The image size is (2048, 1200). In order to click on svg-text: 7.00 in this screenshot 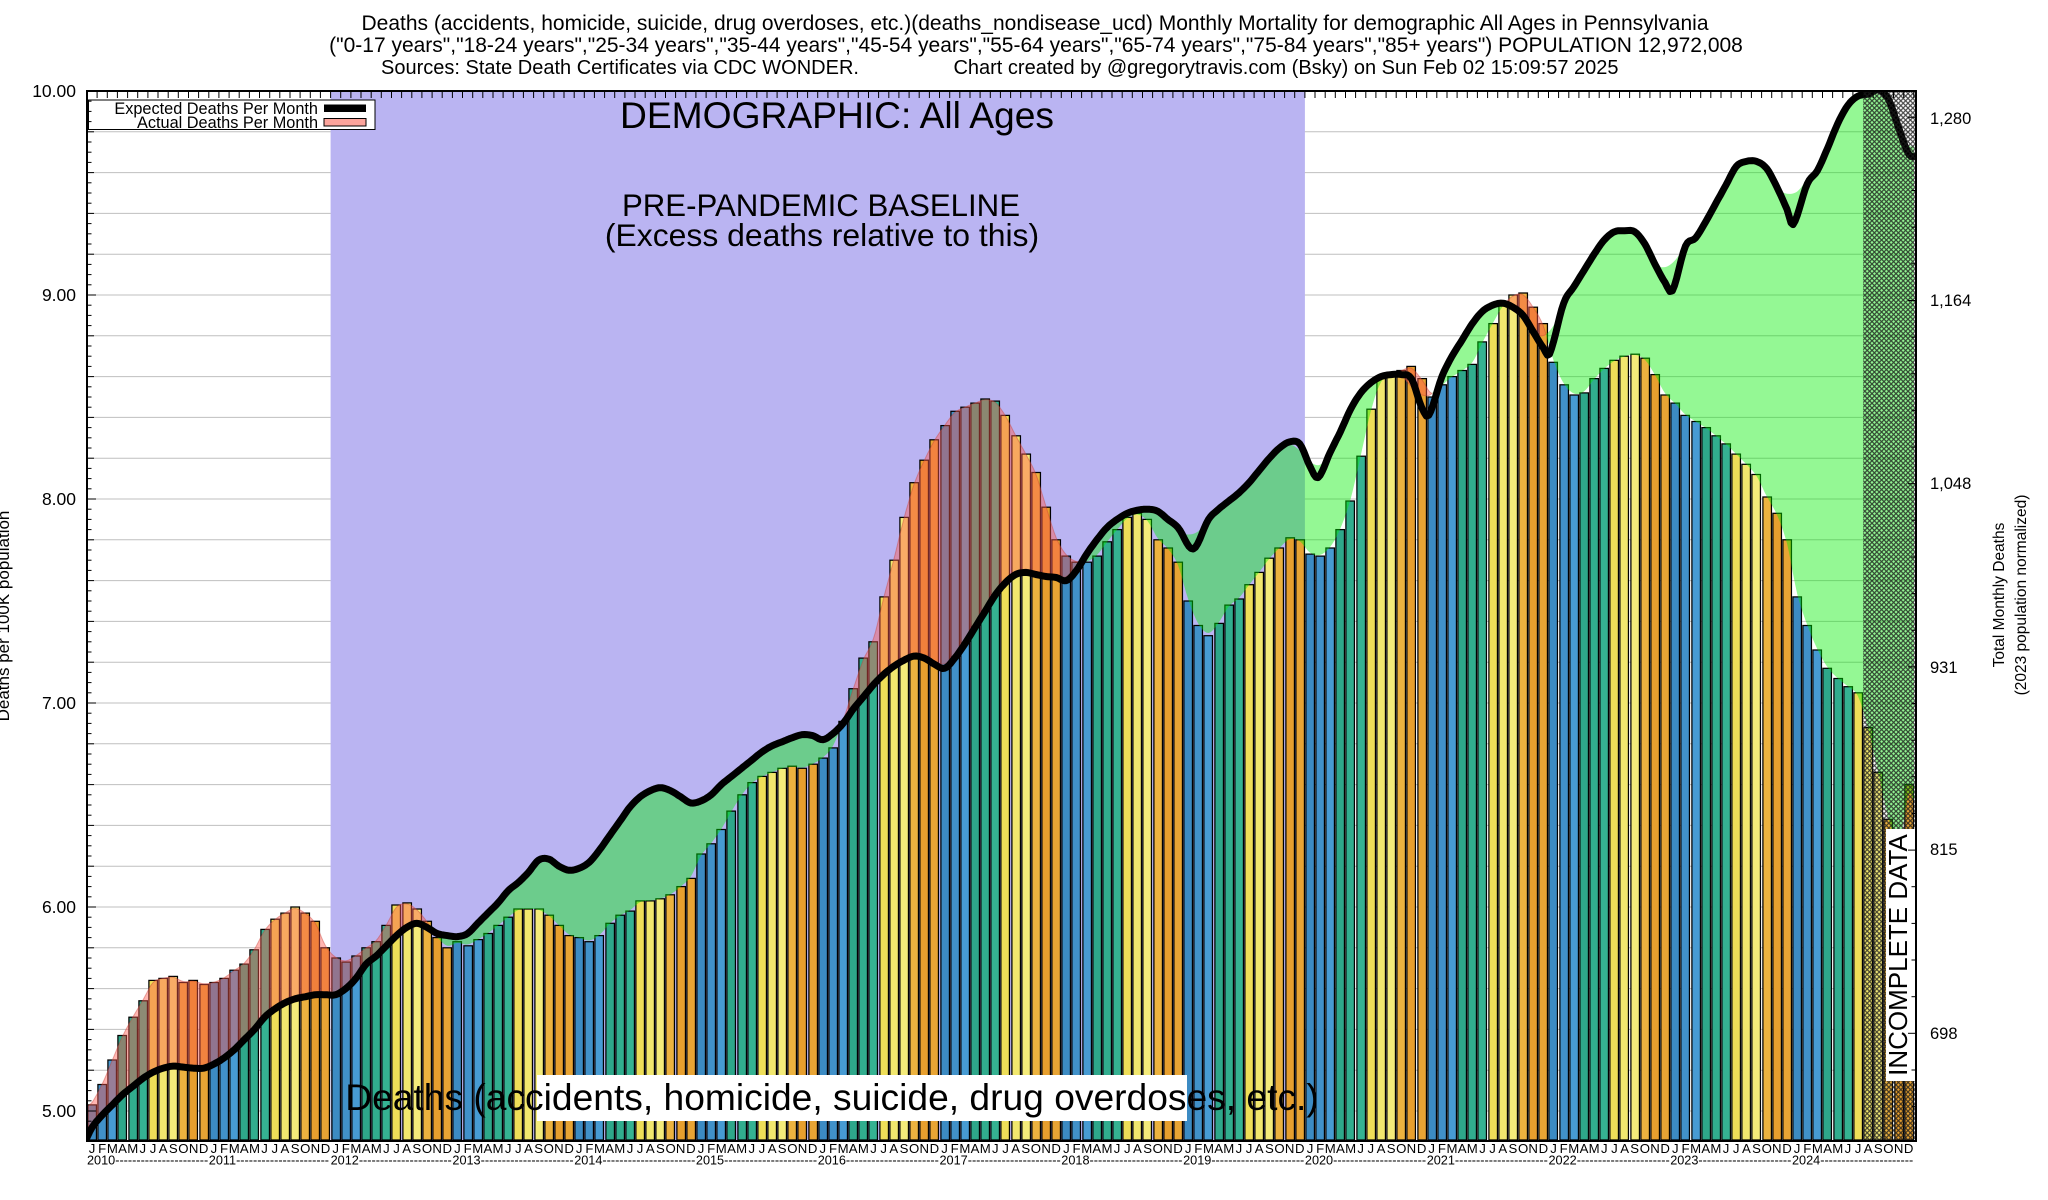, I will do `click(59, 703)`.